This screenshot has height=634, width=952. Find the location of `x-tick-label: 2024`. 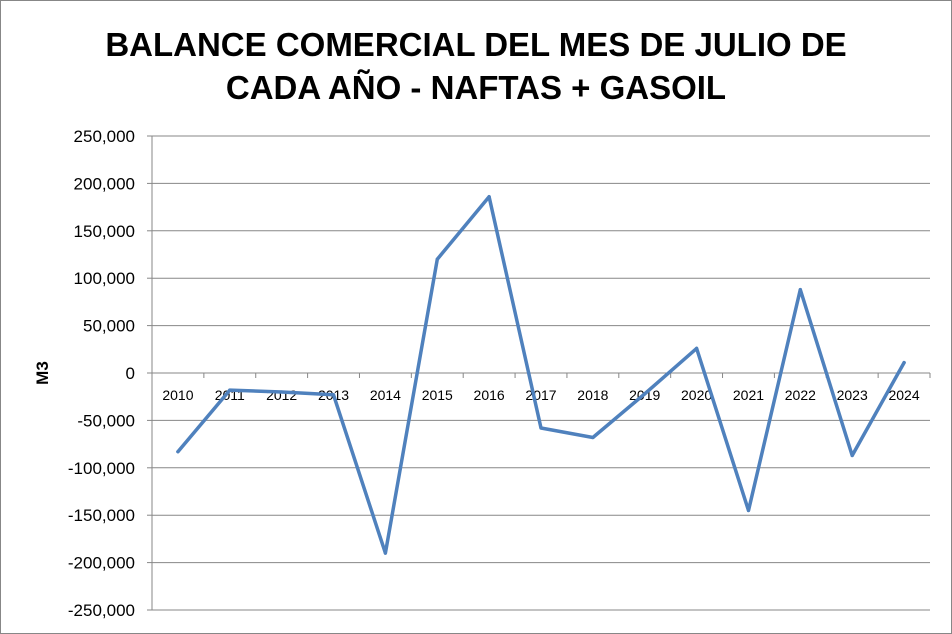

x-tick-label: 2024 is located at coordinates (903, 395).